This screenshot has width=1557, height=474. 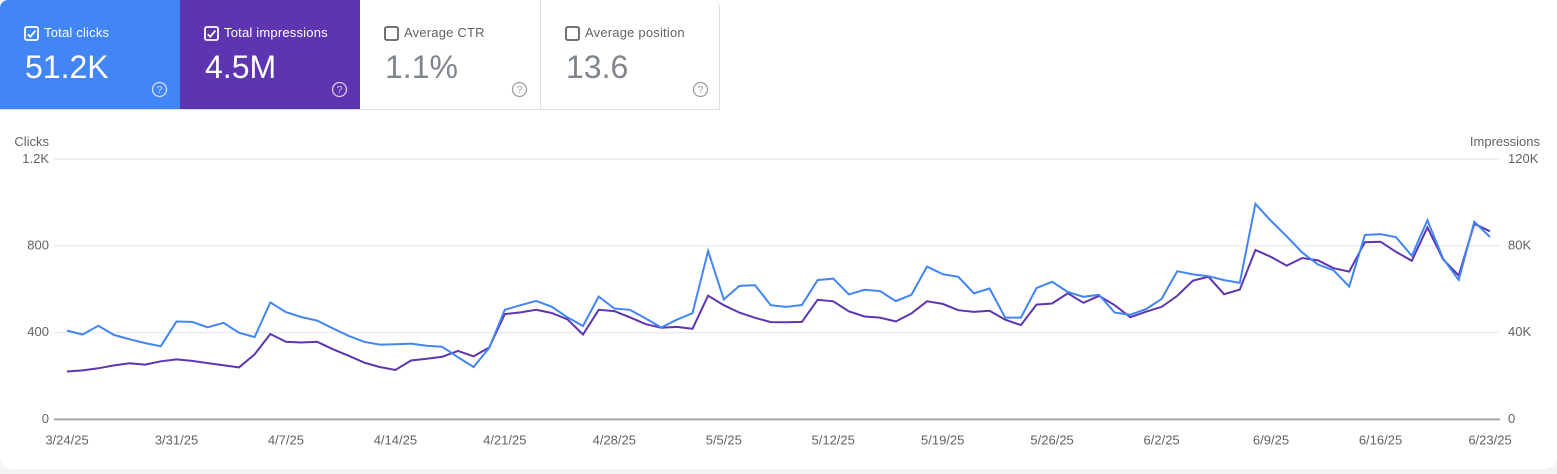 I want to click on svg-text: 4/28/25, so click(x=614, y=440).